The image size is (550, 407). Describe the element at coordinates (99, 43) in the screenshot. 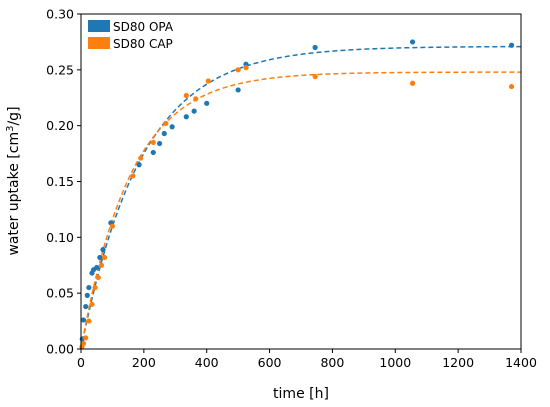

I see `legend-swatch-cap` at that location.